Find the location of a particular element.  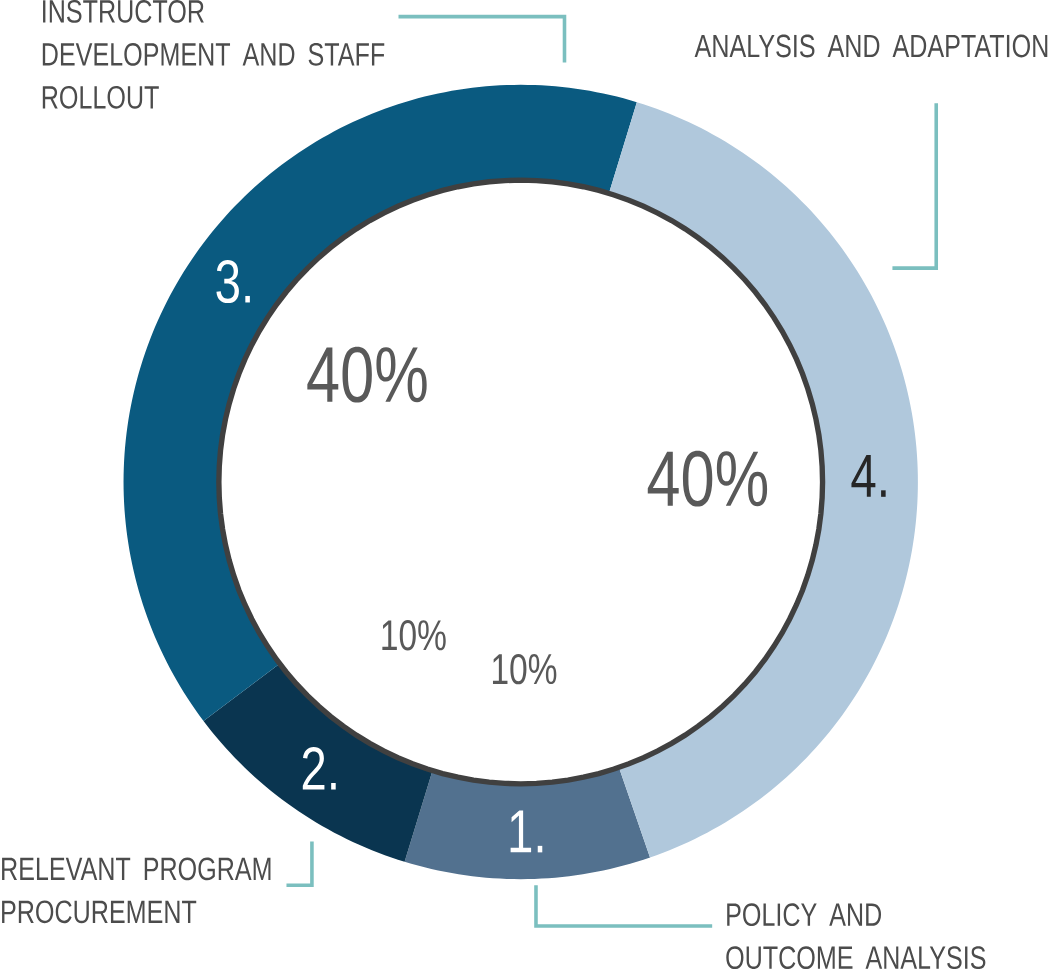

slice-label: POLICY AND OUTCOME ANALYSIS is located at coordinates (856, 936).